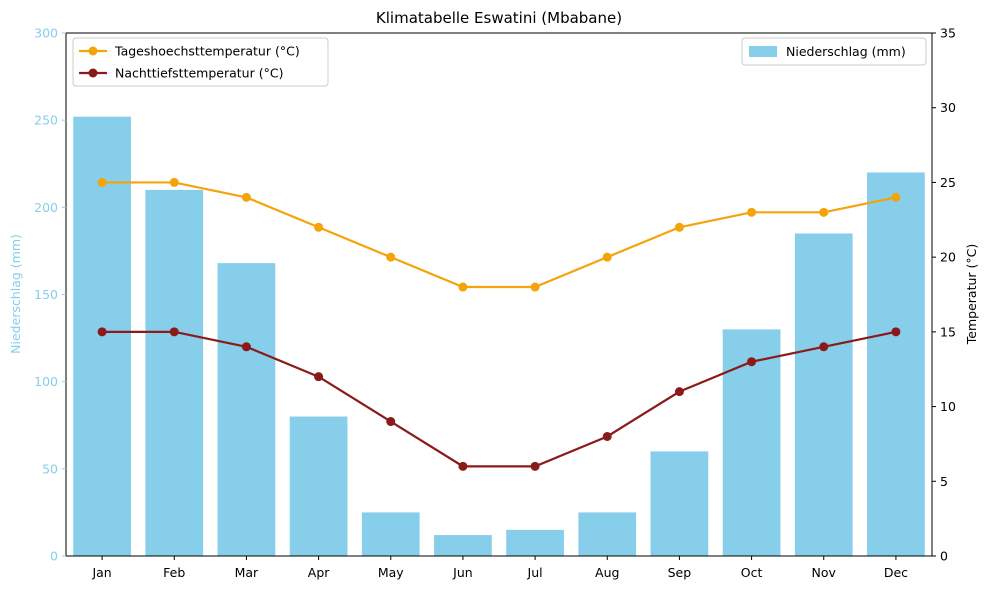  Describe the element at coordinates (679, 392) in the screenshot. I see `series-1-point-sep` at that location.